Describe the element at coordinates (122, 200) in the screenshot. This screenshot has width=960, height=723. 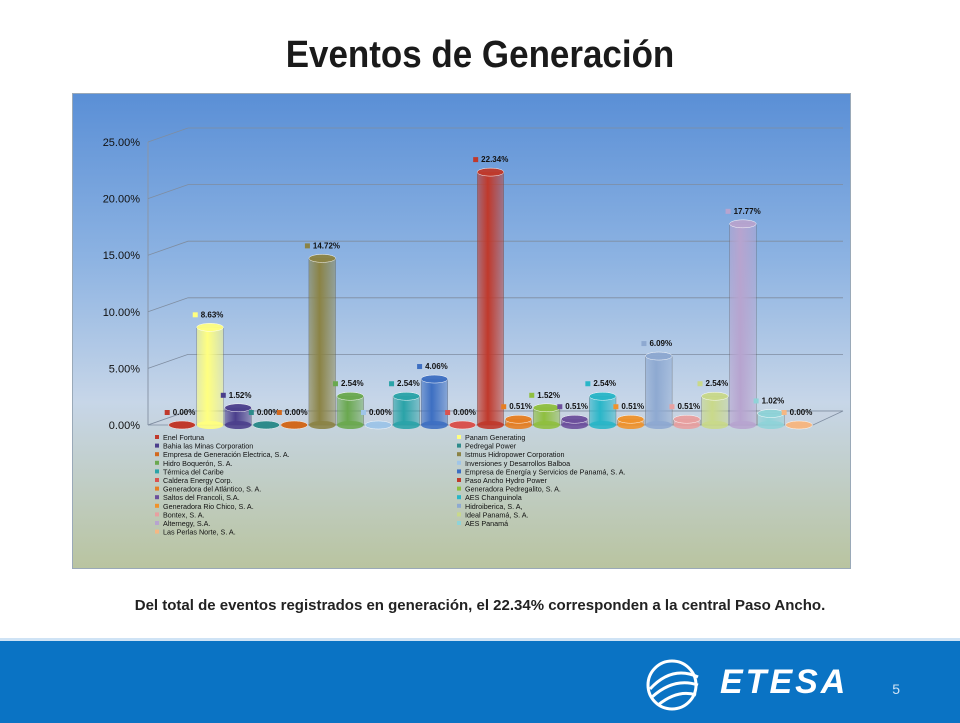
I see `y-tick-label: 20.00%` at that location.